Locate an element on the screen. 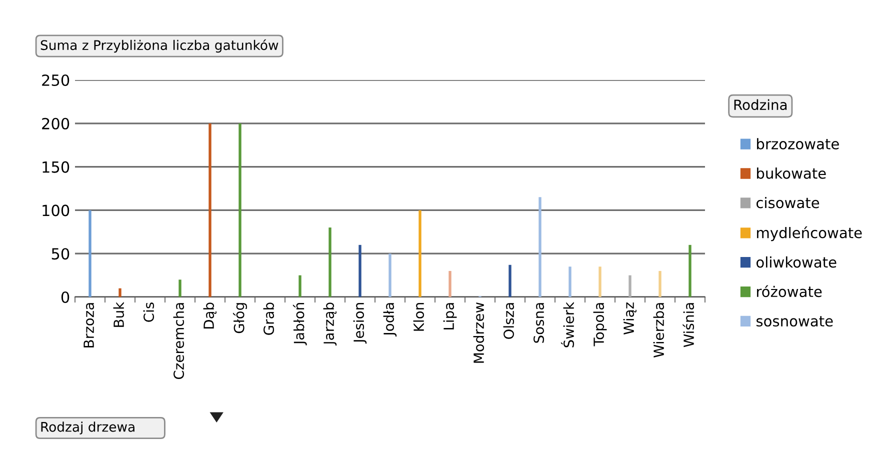 The width and height of the screenshot is (893, 456). legend-label: różowate is located at coordinates (789, 291).